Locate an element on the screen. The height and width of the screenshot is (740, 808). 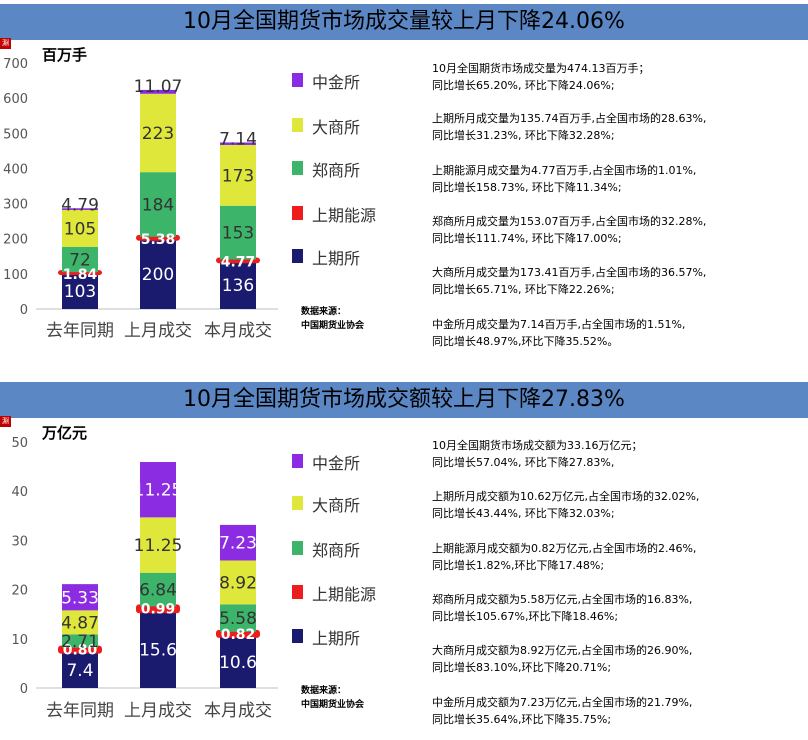
source-line-1: 数据来源： is located at coordinates (324, 691).